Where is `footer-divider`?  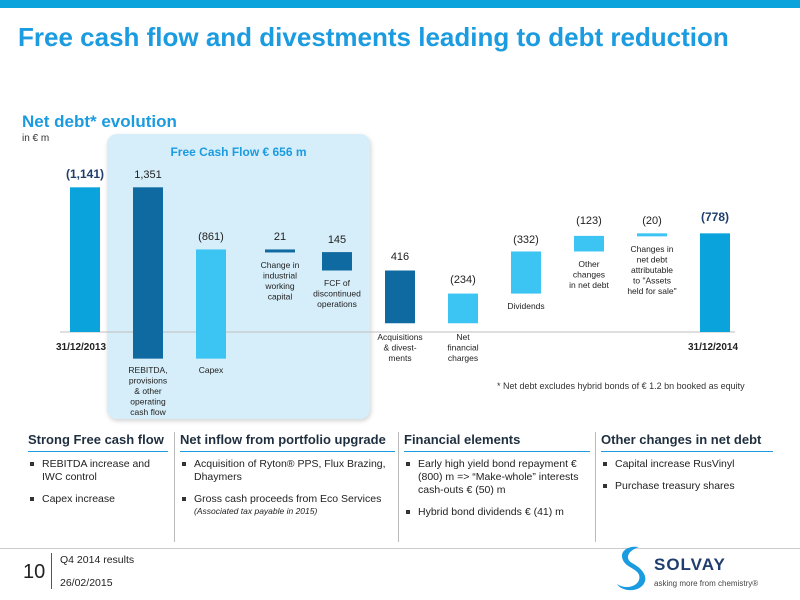 footer-divider is located at coordinates (400, 548).